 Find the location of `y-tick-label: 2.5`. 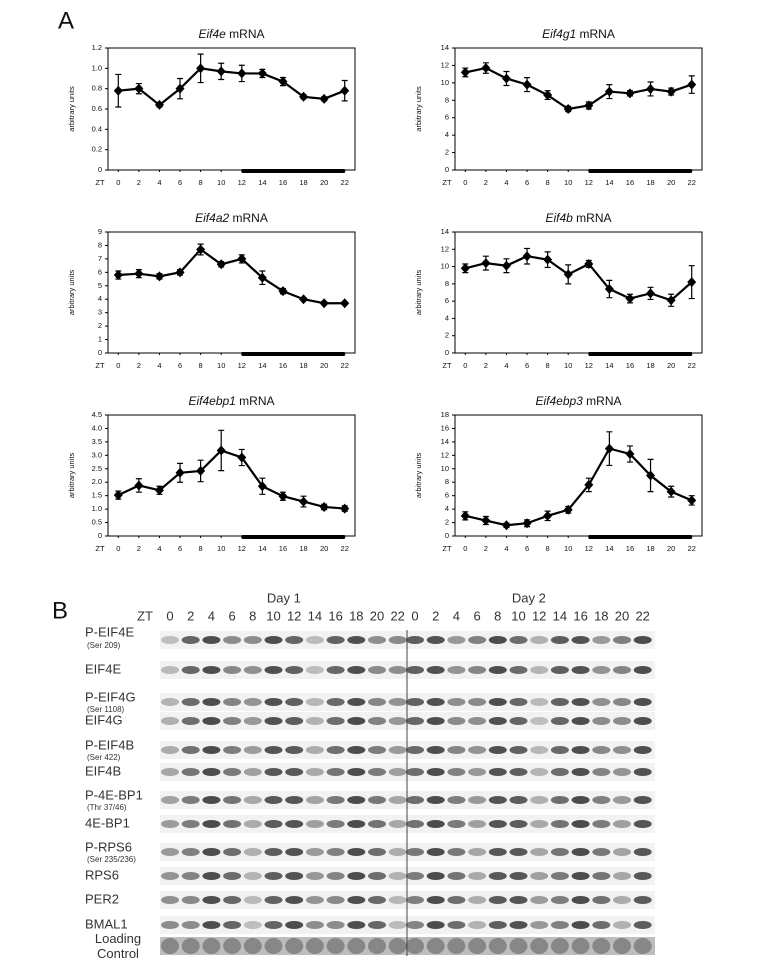

y-tick-label: 2.5 is located at coordinates (97, 468).